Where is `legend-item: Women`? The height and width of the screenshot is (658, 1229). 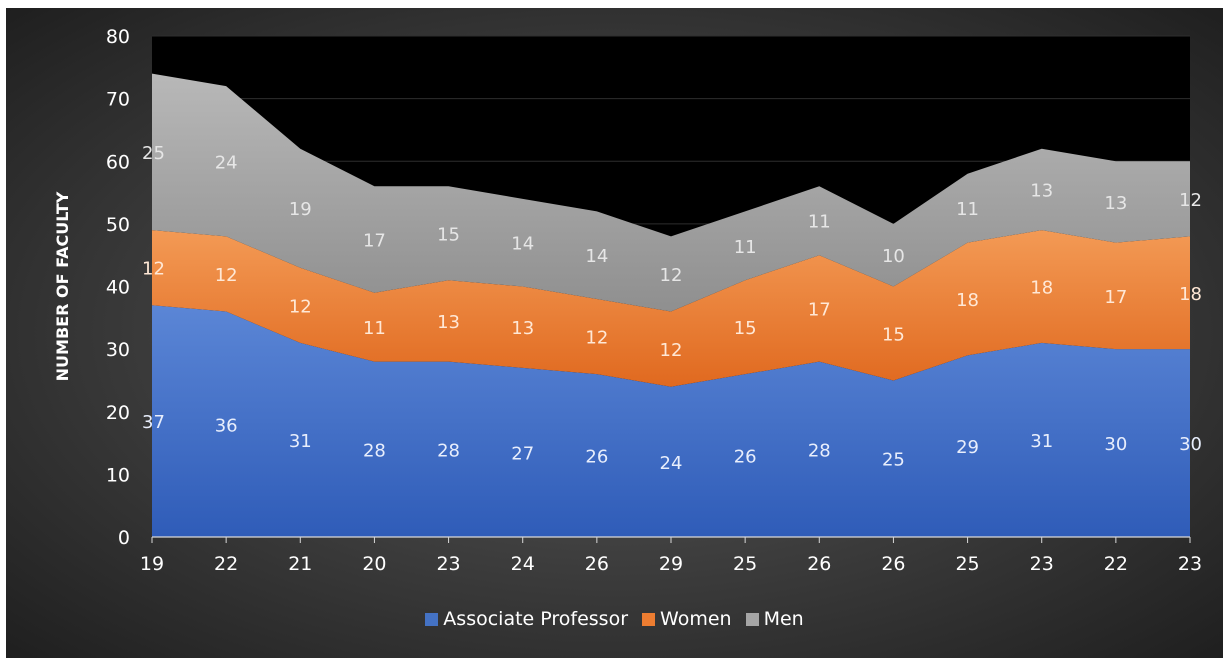 legend-item: Women is located at coordinates (687, 619).